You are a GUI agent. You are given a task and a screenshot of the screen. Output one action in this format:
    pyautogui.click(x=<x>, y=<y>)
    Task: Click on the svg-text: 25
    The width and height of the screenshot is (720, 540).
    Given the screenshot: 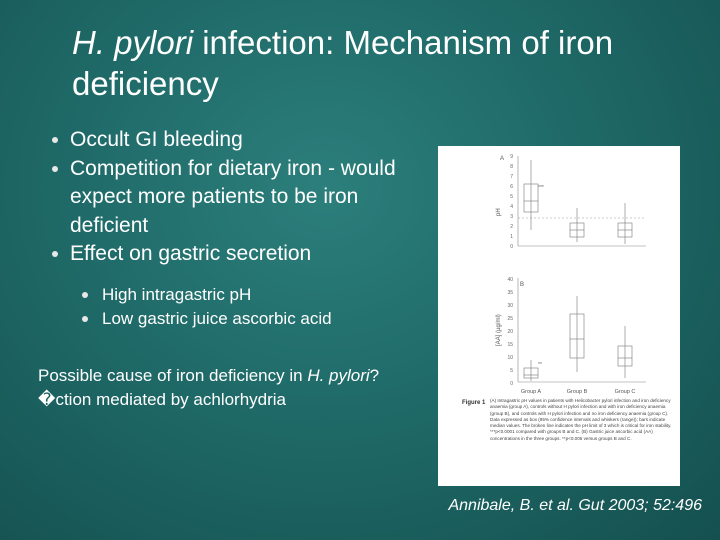 What is the action you would take?
    pyautogui.click(x=510, y=319)
    